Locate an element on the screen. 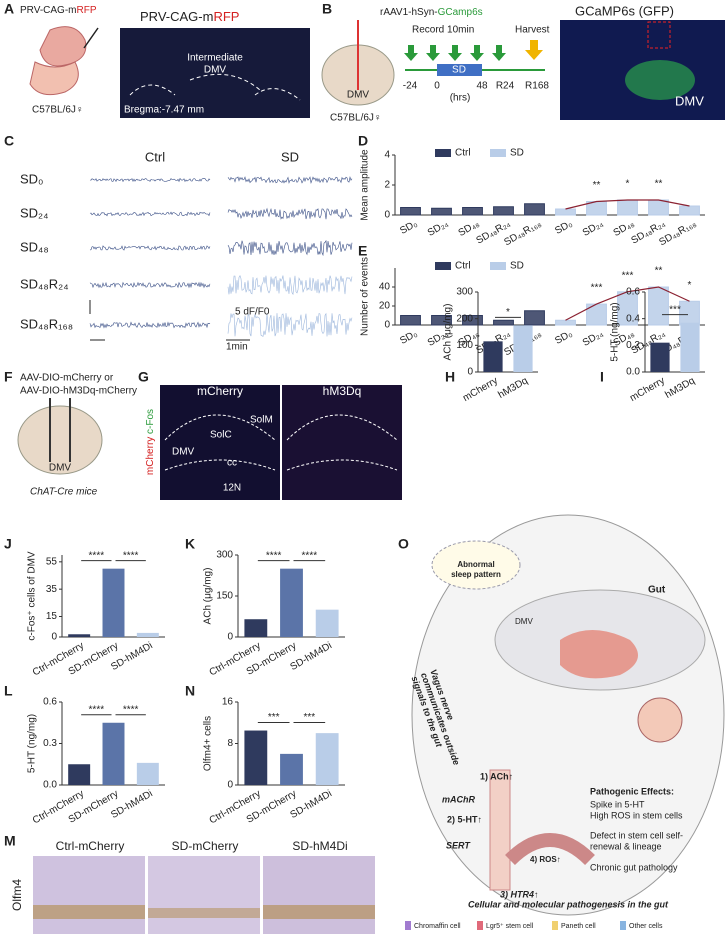 This screenshot has height=937, width=728. region-label: 12N is located at coordinates (232, 488).